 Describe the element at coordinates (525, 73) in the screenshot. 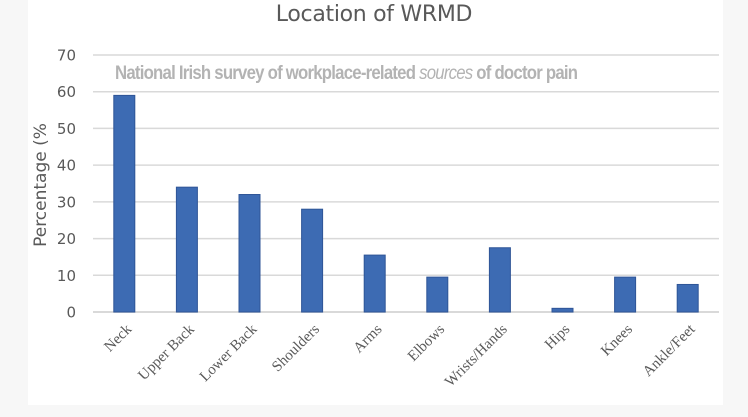

I see `subtitle-after: of doctor pain` at that location.